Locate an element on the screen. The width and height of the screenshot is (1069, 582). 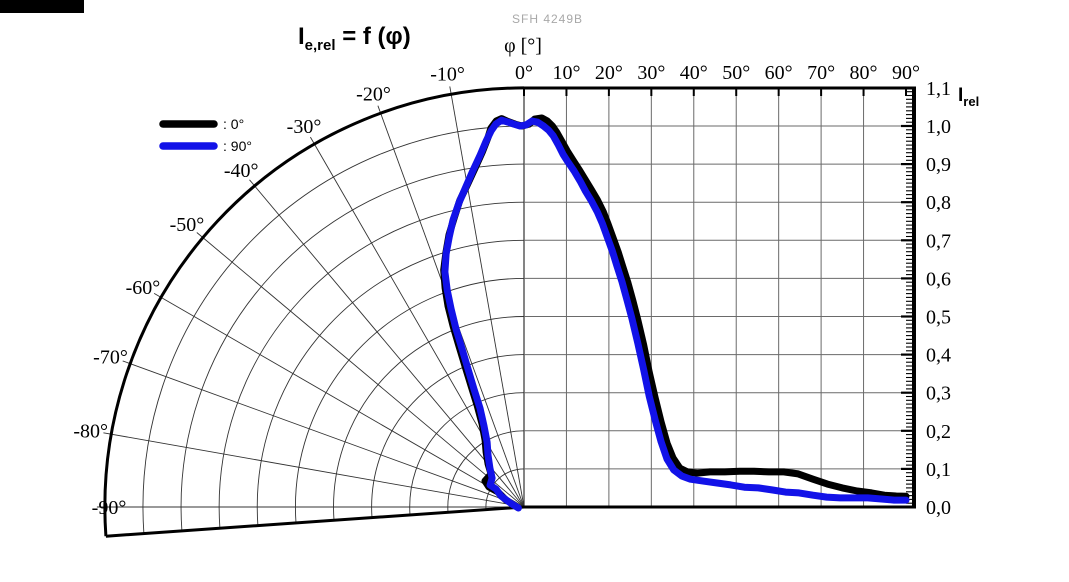
y-tick-label: 1,1 is located at coordinates (938, 89).